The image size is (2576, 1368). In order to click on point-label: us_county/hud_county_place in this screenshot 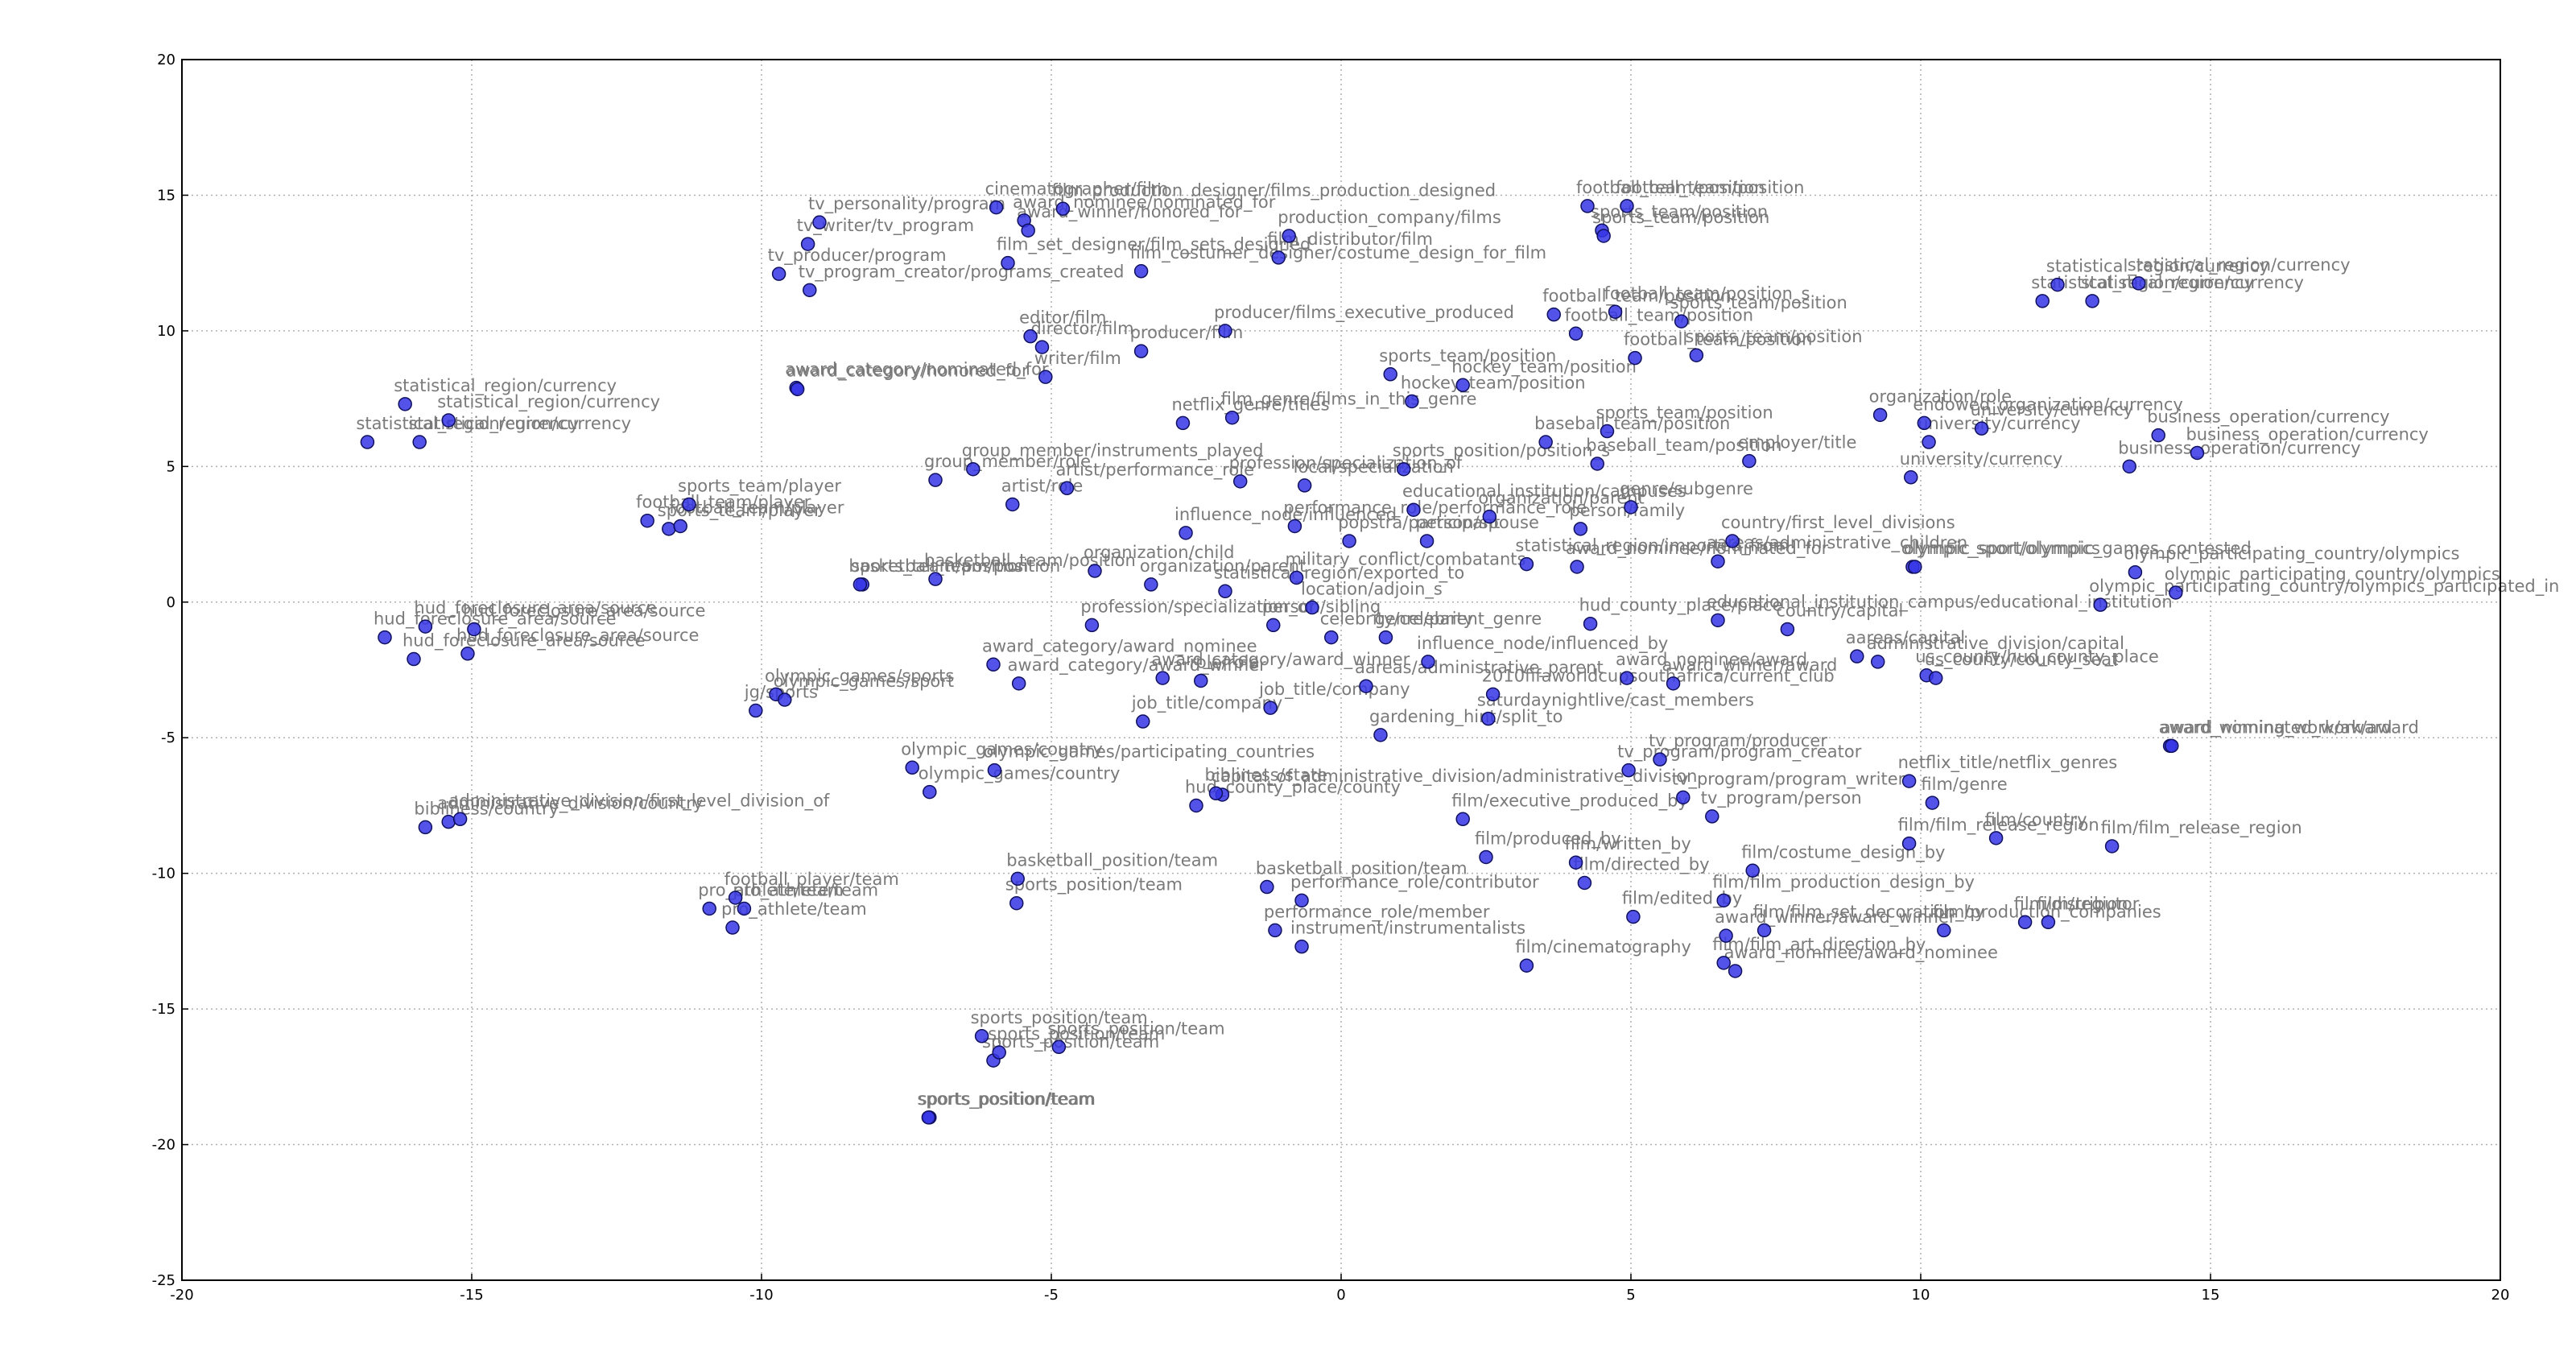, I will do `click(2037, 657)`.